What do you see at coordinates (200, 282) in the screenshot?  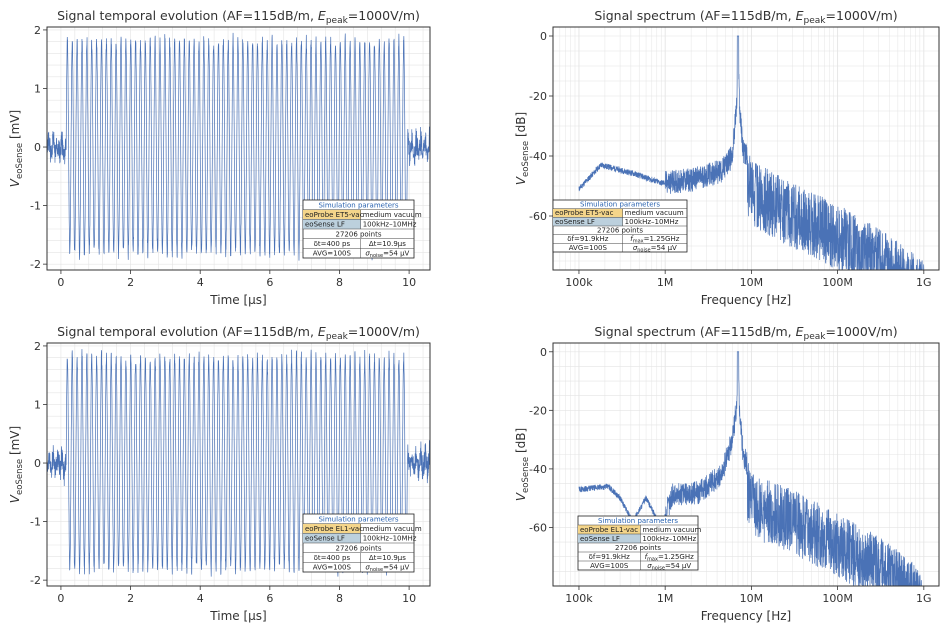 I see `x-tick-label: 4` at bounding box center [200, 282].